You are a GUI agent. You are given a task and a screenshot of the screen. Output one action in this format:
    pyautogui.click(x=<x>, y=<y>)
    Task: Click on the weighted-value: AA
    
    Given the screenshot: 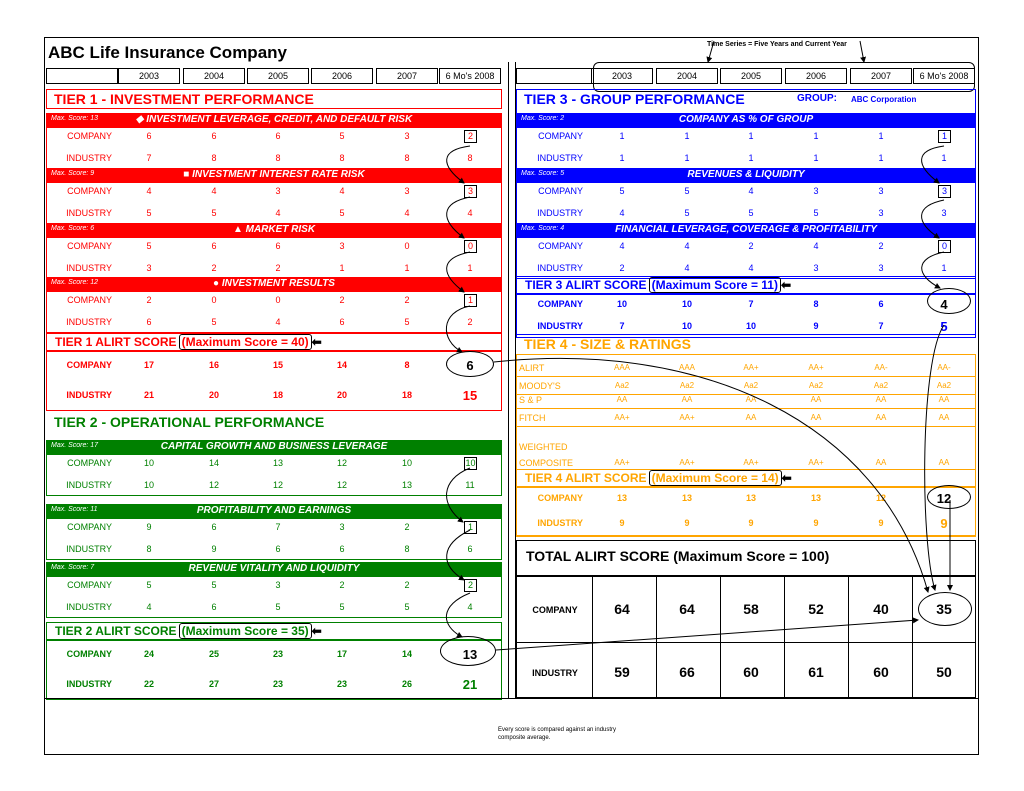 What is the action you would take?
    pyautogui.click(x=881, y=462)
    